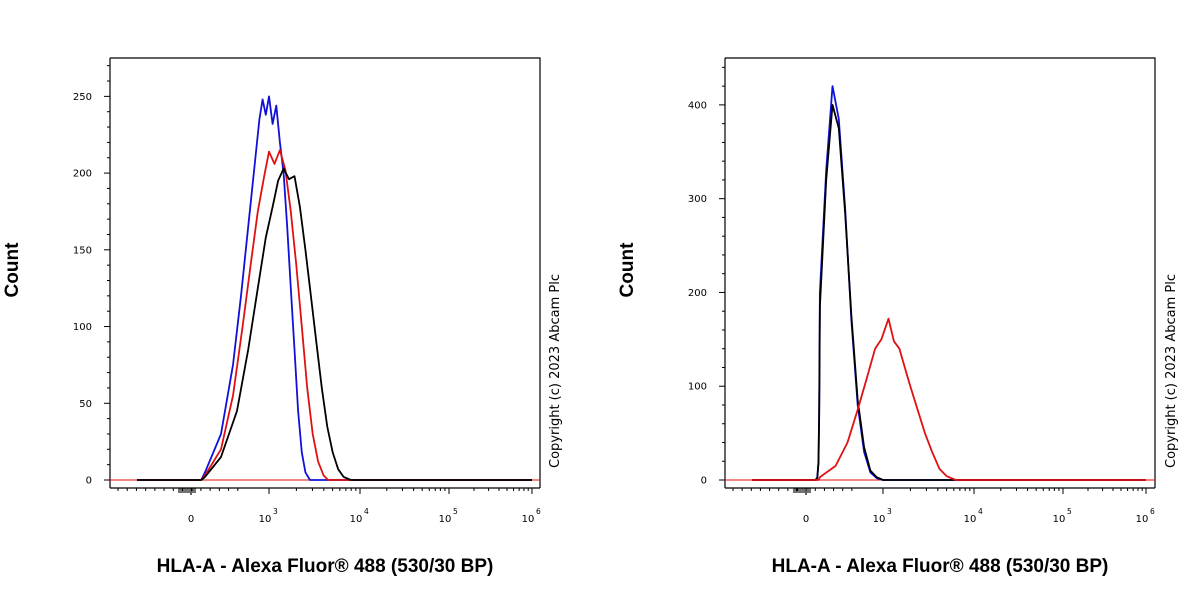  What do you see at coordinates (949, 399) in the screenshot?
I see `series-line-red` at bounding box center [949, 399].